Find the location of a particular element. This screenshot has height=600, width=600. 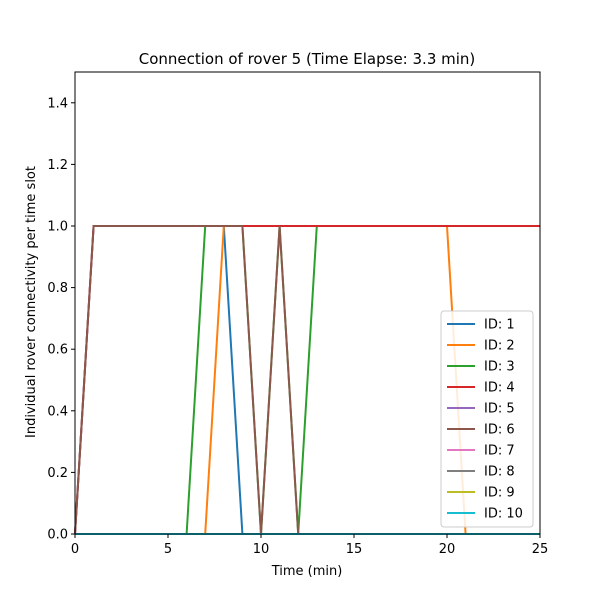

legend-entry: ID: 7 is located at coordinates (499, 451).